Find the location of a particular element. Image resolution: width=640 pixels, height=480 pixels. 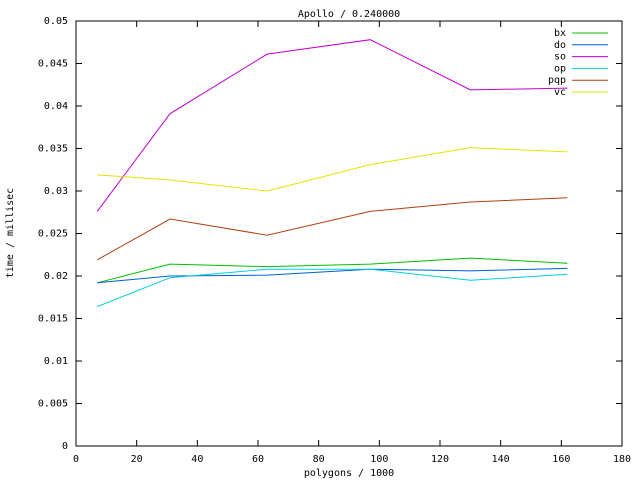

legend-label: op is located at coordinates (560, 68).